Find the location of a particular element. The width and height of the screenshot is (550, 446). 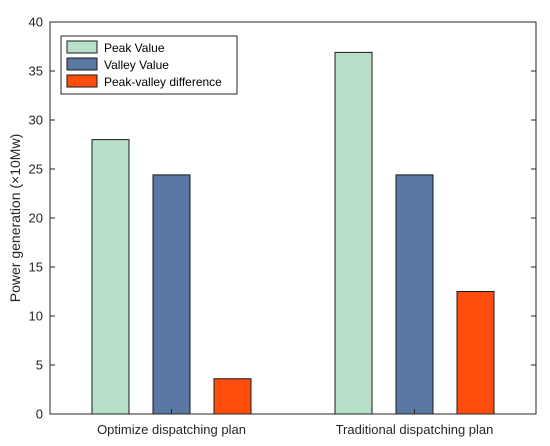

y-axis-label: Power generation (×10Mw) is located at coordinates (15, 218).